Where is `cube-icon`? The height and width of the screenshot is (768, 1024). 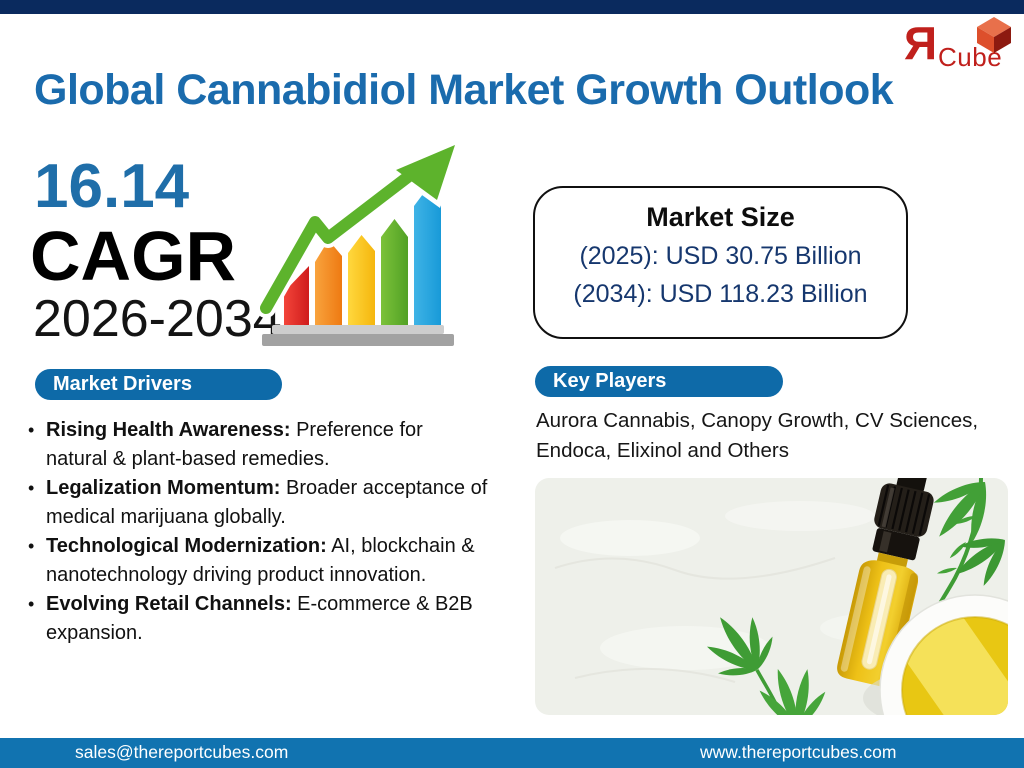 cube-icon is located at coordinates (994, 35).